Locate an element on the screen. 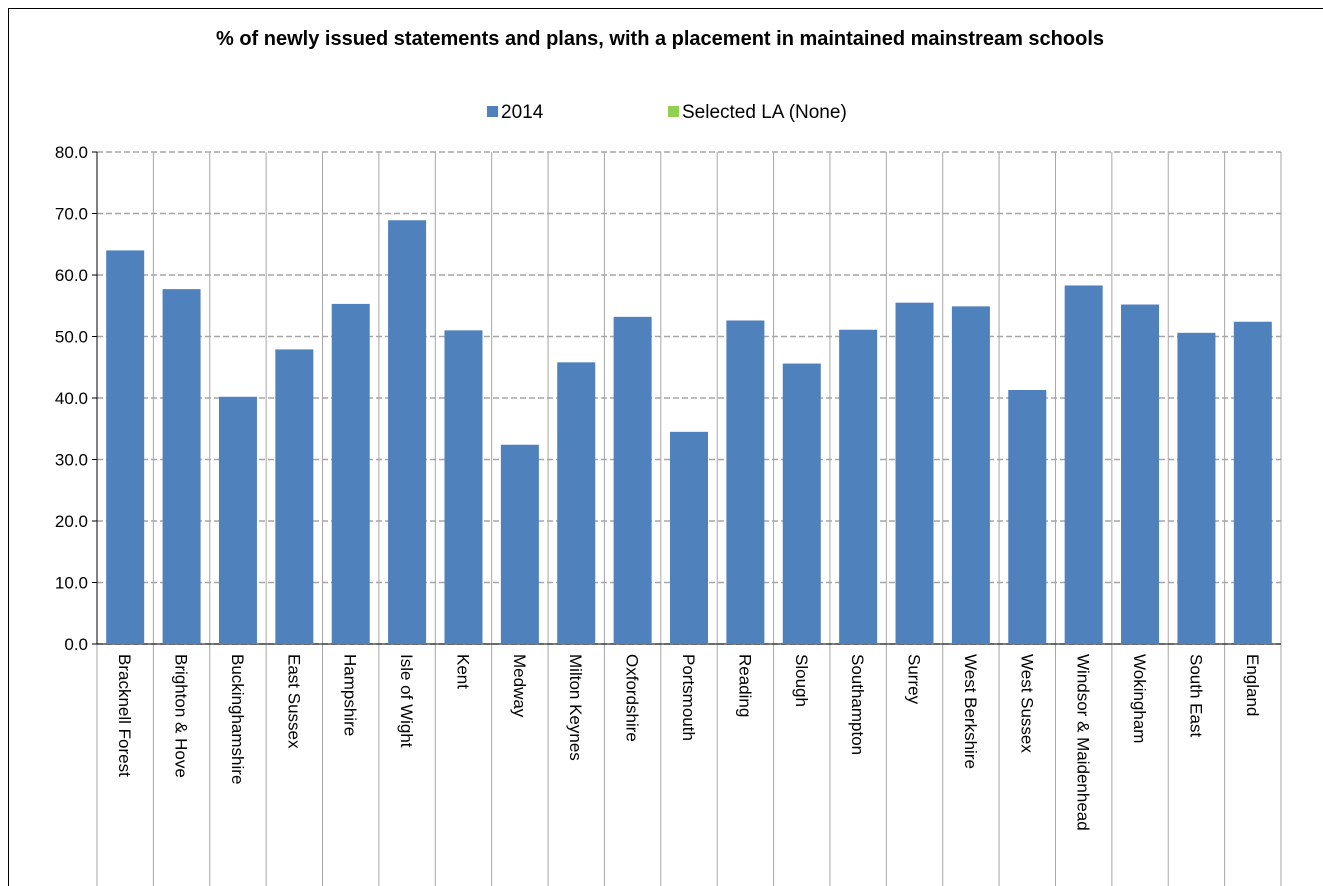 This screenshot has width=1323, height=886. y-tick-label: 70.0 is located at coordinates (71, 214).